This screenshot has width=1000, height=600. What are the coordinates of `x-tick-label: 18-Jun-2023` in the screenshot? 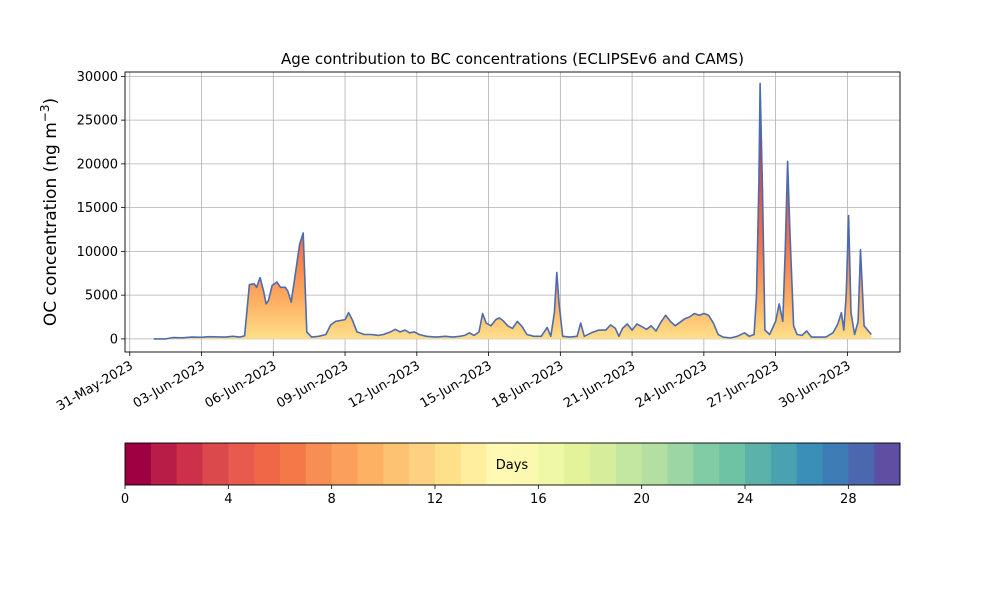 It's located at (528, 384).